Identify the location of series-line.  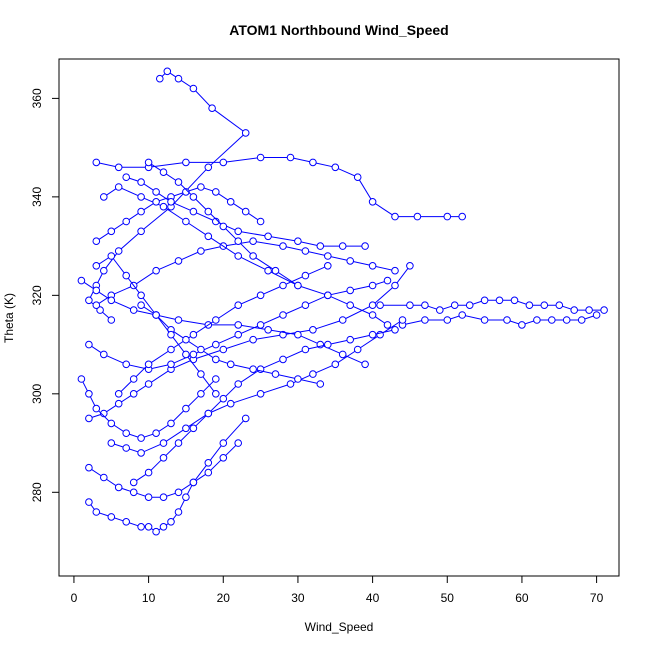
(230, 344).